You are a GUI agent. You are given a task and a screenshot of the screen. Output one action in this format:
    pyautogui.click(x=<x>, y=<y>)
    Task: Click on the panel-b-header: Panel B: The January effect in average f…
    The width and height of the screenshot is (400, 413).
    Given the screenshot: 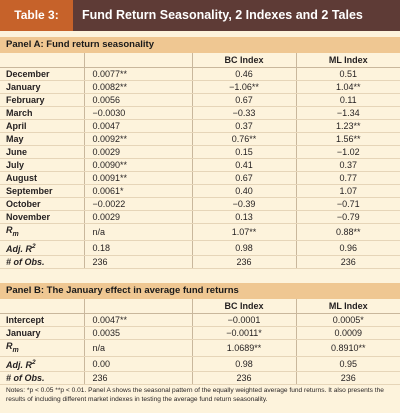 What is the action you would take?
    pyautogui.click(x=200, y=291)
    